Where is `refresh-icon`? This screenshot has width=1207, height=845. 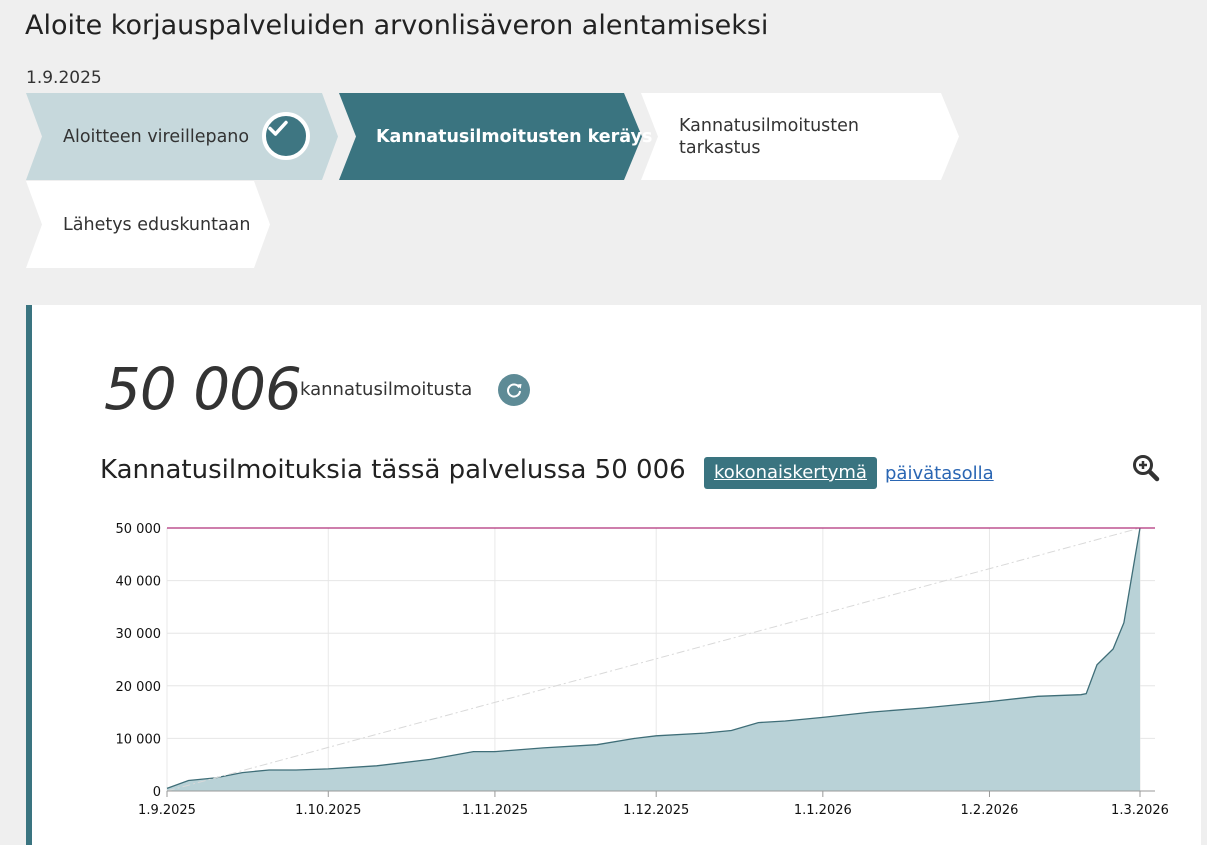 refresh-icon is located at coordinates (514, 390).